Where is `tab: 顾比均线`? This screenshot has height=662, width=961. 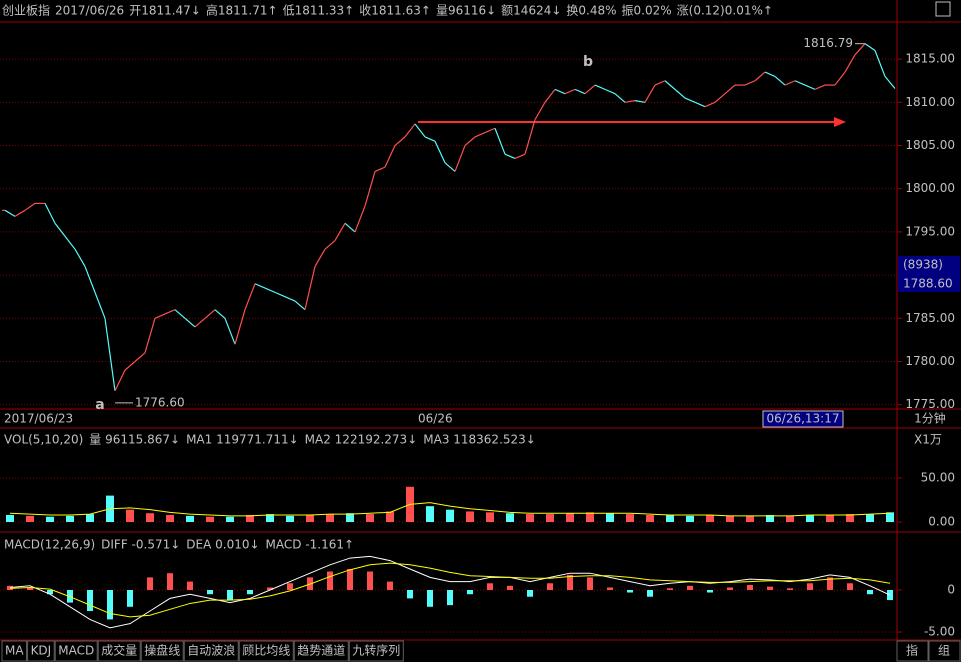
tab: 顾比均线 is located at coordinates (266, 651).